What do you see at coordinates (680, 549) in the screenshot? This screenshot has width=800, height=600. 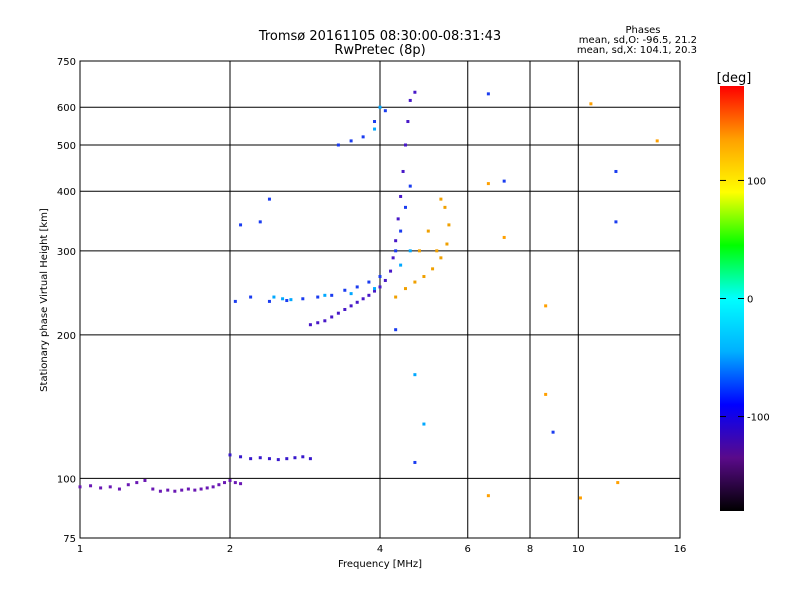 I see `x-tick-label: 16` at bounding box center [680, 549].